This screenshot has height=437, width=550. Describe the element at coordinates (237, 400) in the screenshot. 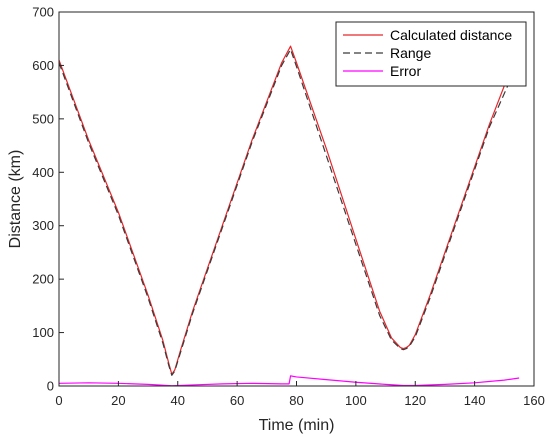

I see `x-tick-label: 60` at that location.